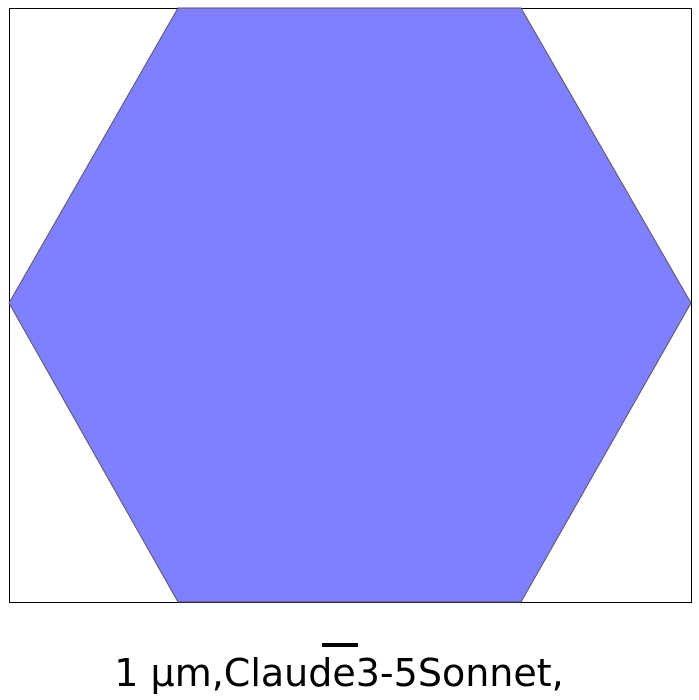  What do you see at coordinates (340, 645) in the screenshot?
I see `caption-overline` at bounding box center [340, 645].